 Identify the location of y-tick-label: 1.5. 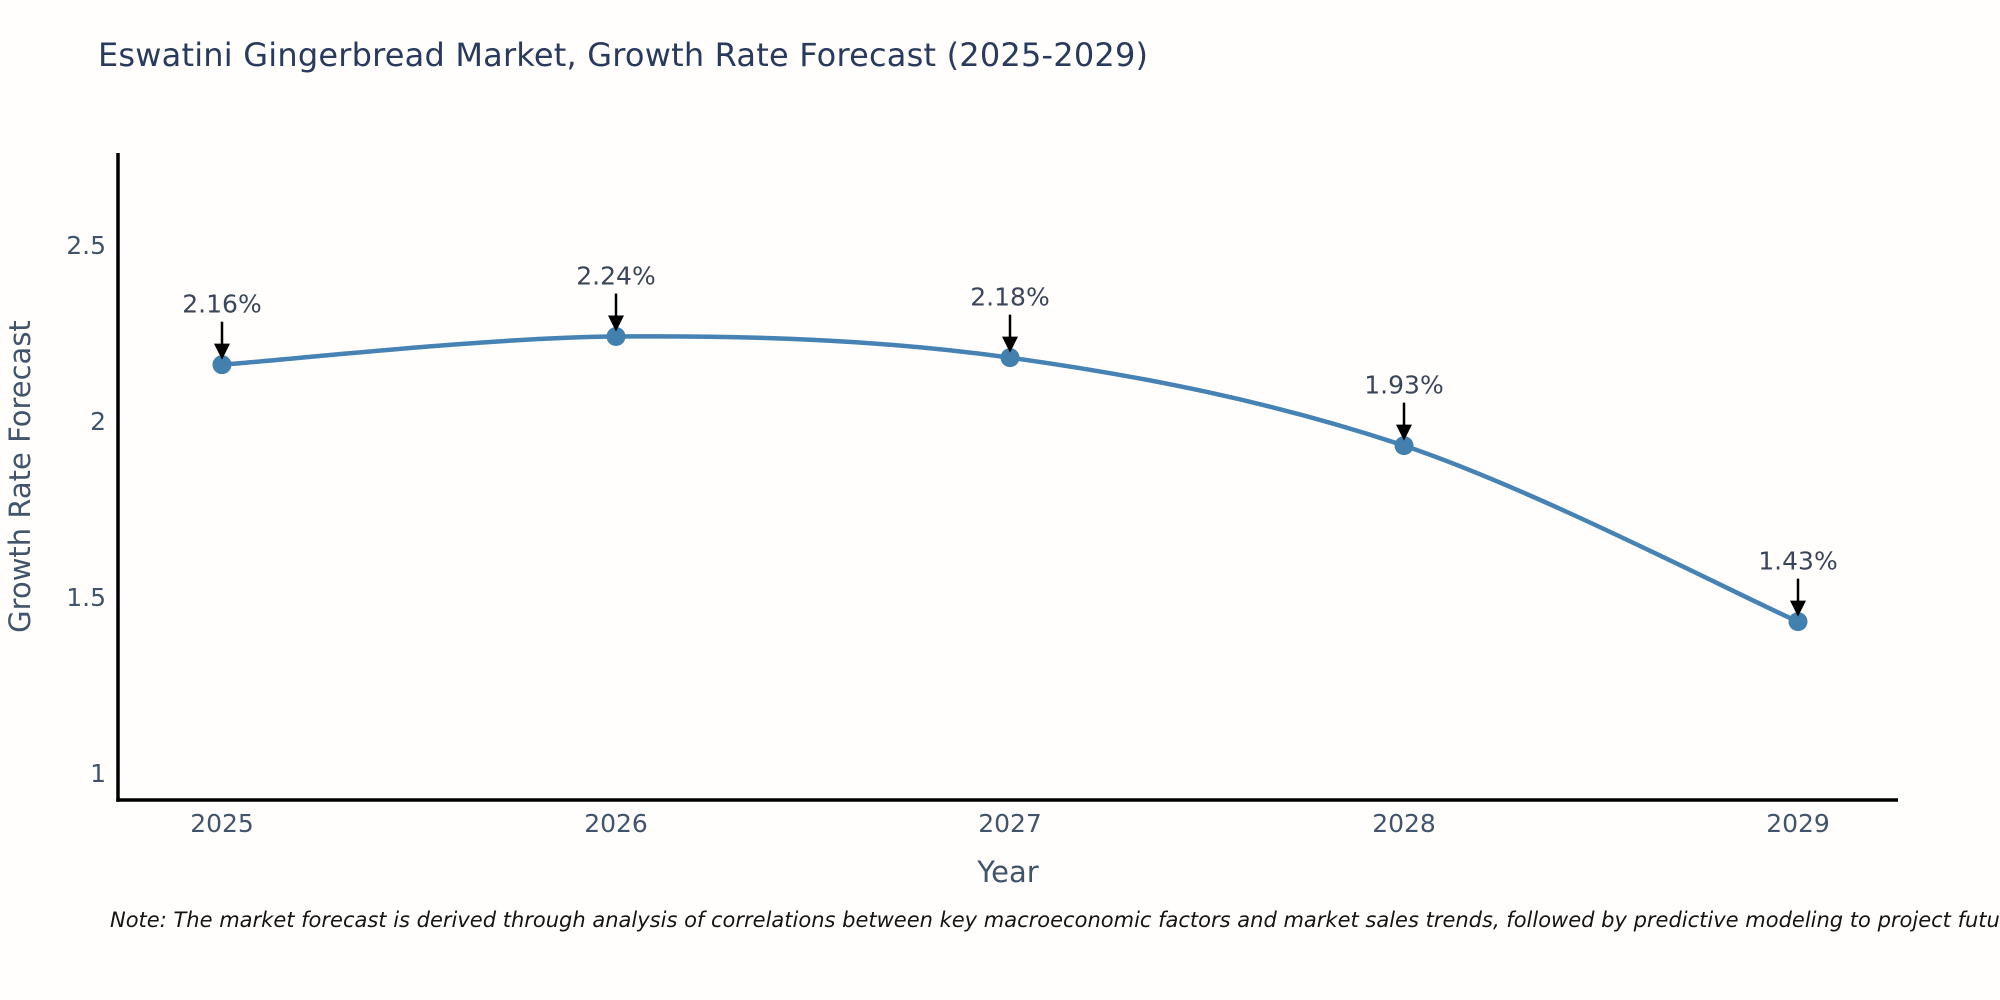
(86, 597).